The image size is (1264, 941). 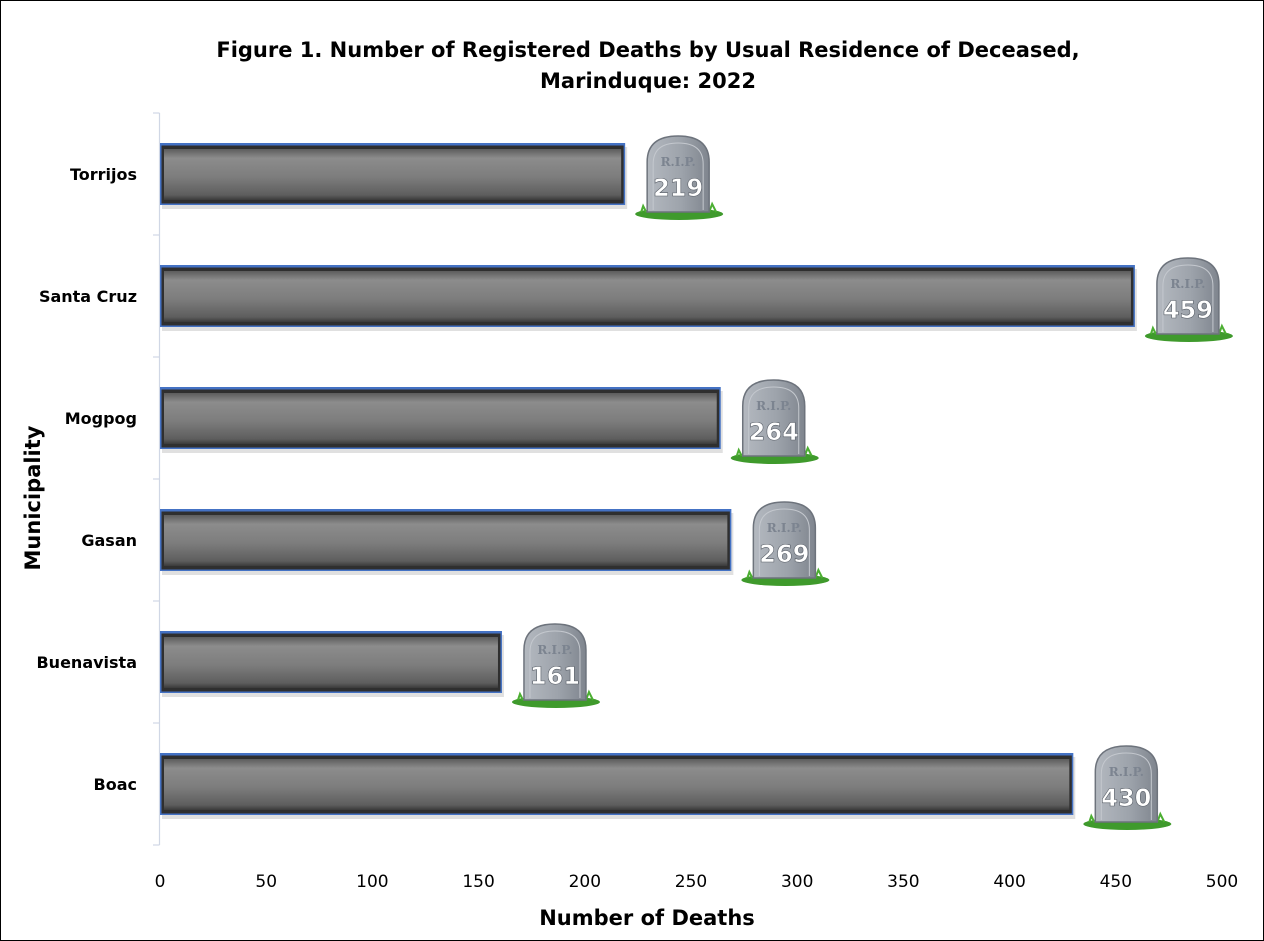 What do you see at coordinates (903, 882) in the screenshot?
I see `x-tick-label: 350` at bounding box center [903, 882].